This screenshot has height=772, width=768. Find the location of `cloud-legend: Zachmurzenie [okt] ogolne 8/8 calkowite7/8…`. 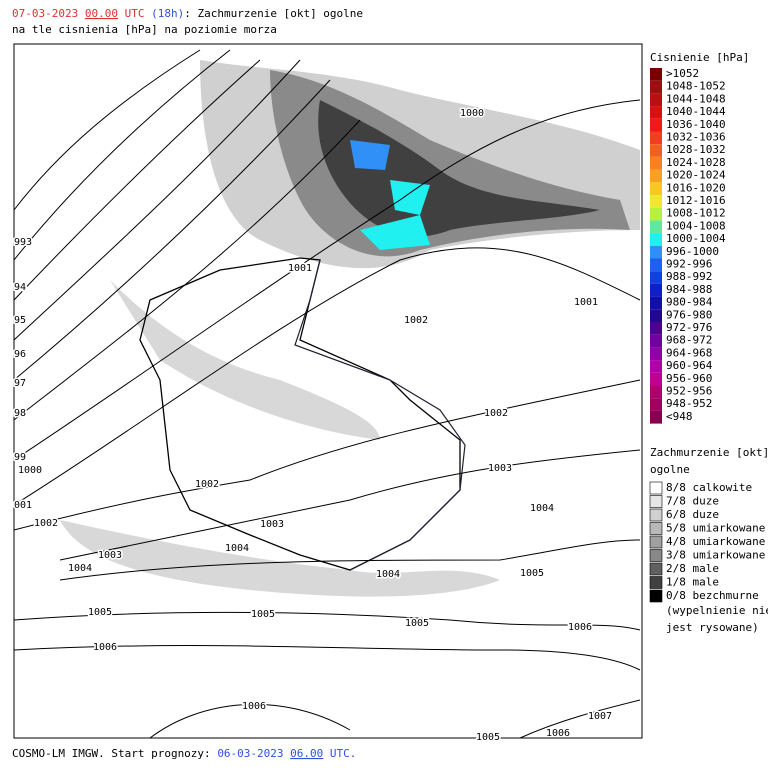

cloud-legend: Zachmurzenie [okt] ogolne 8/8 calkowite7/8… is located at coordinates (708, 540).